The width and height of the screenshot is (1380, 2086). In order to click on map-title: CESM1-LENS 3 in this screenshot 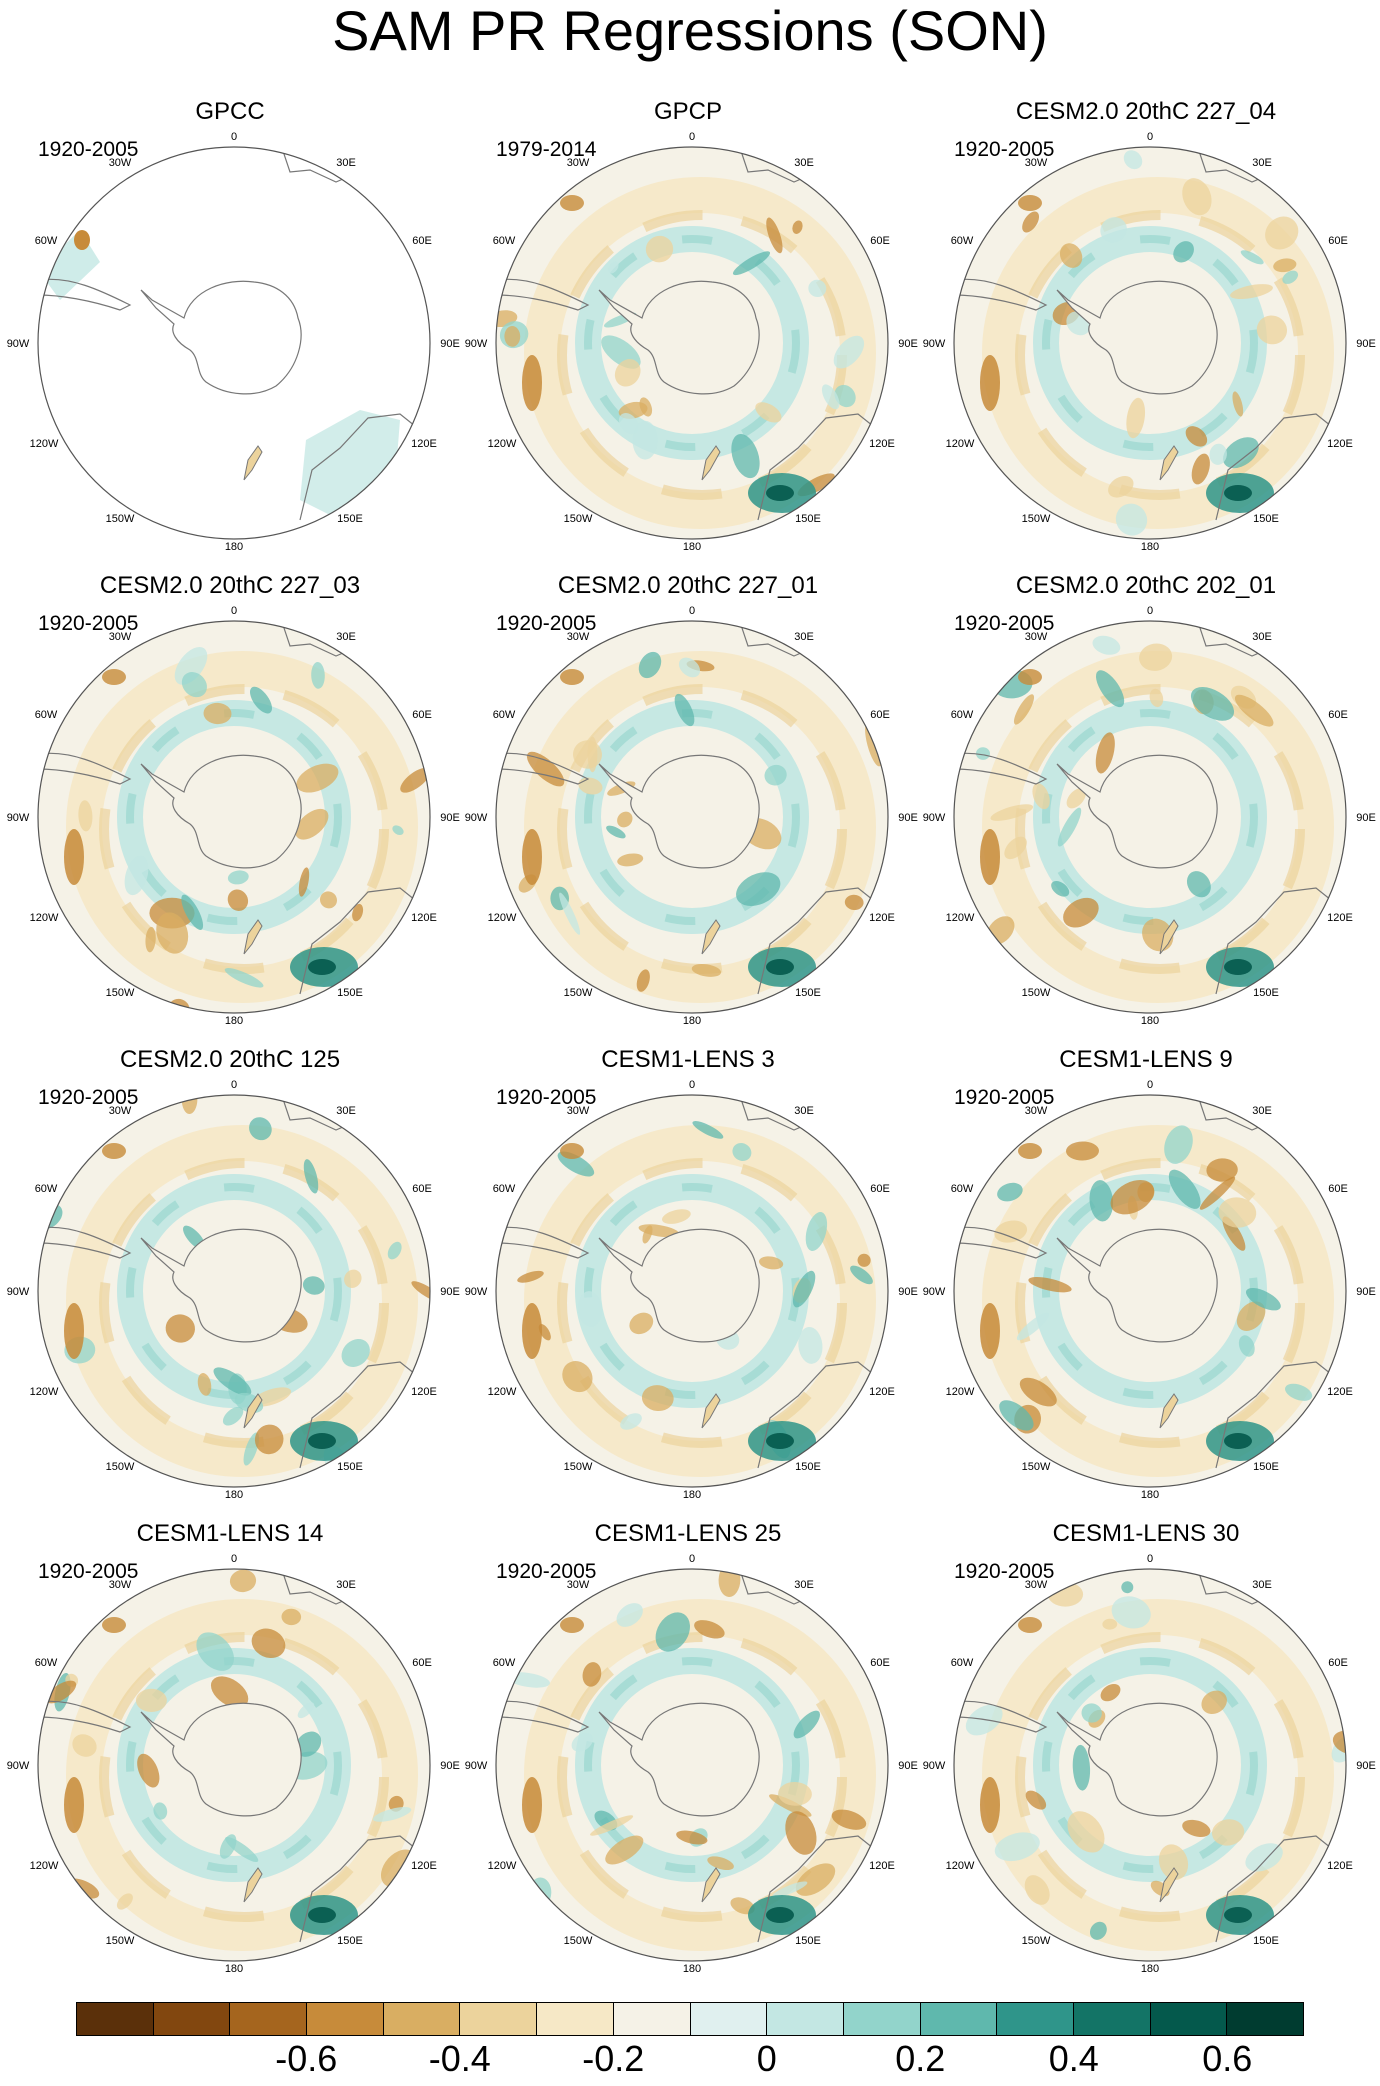, I will do `click(688, 1059)`.